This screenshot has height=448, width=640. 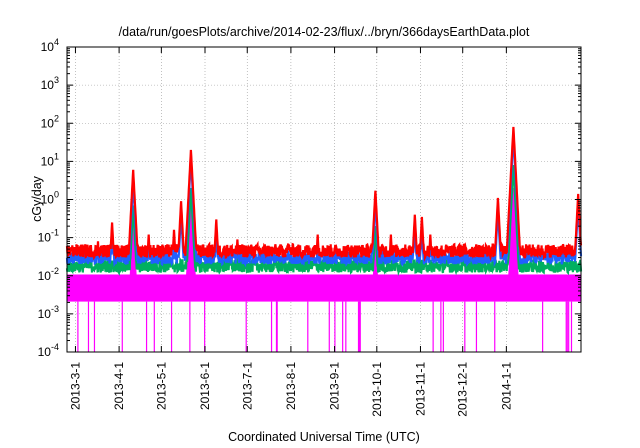 I want to click on x-tick-label: 2013-11-1, so click(x=420, y=389).